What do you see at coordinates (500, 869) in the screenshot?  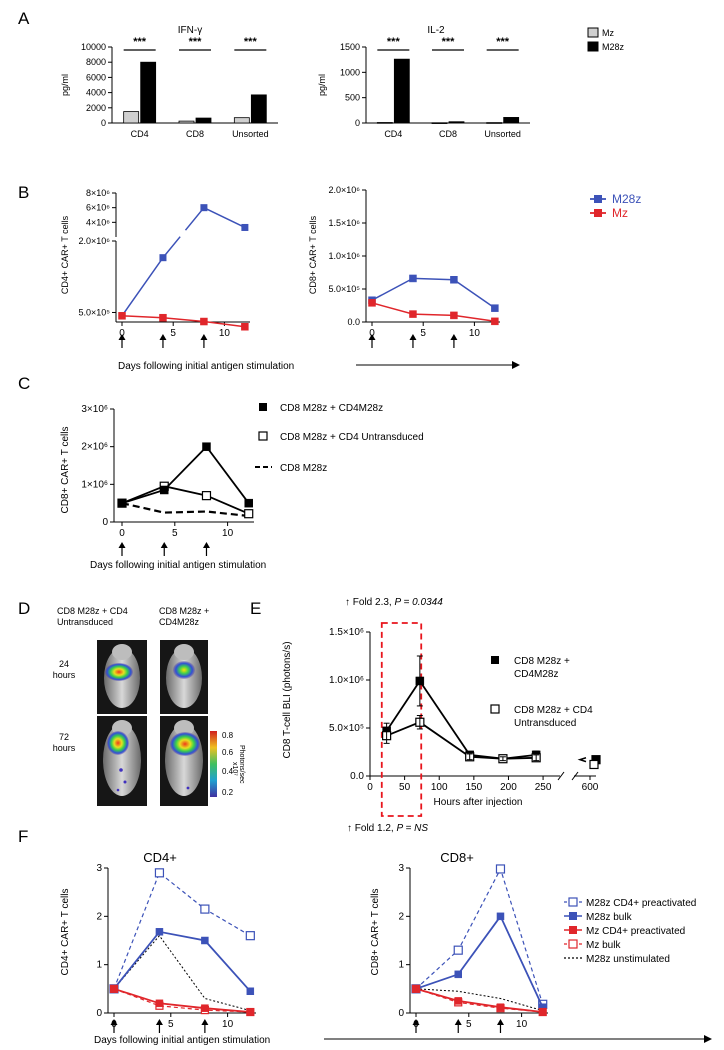 I see `f-cd8-m28z-preact-point` at bounding box center [500, 869].